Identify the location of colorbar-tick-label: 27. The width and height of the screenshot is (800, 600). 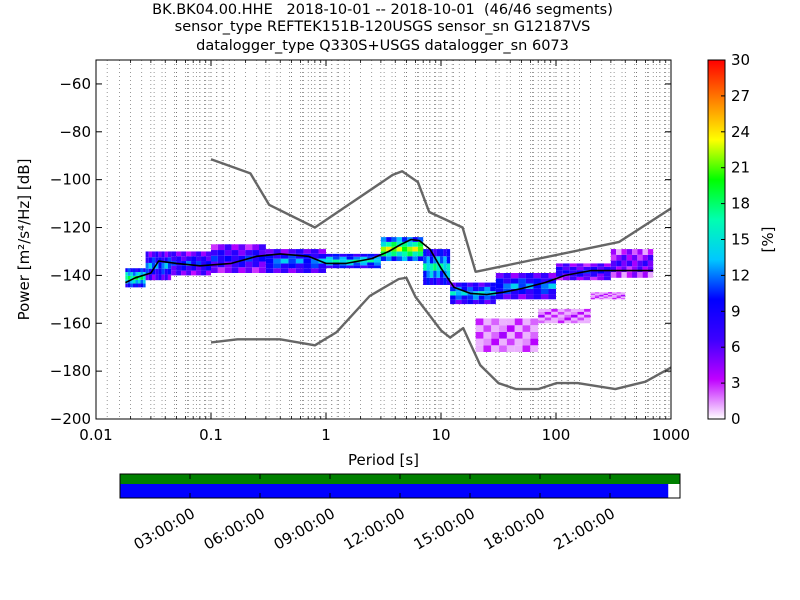
(740, 96).